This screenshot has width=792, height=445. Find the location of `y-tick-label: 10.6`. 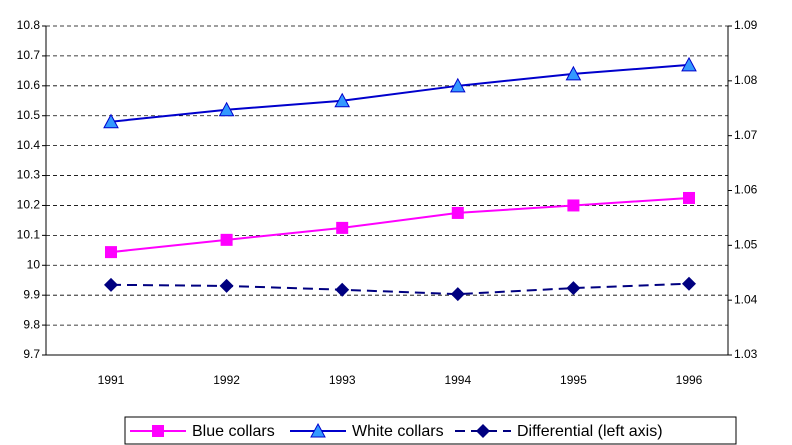

y-tick-label: 10.6 is located at coordinates (29, 85).